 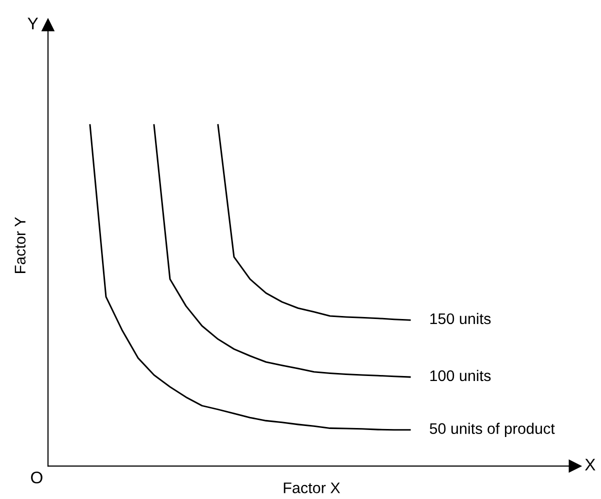 I want to click on series-label: 150 units, so click(x=460, y=318).